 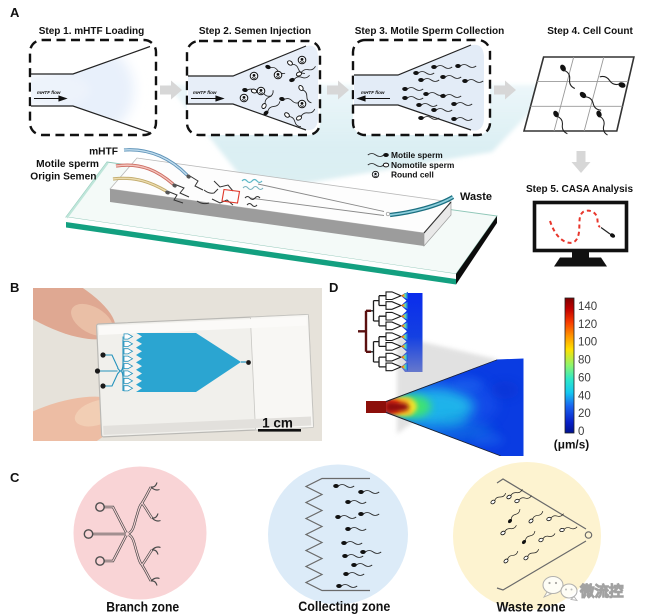 What do you see at coordinates (590, 31) in the screenshot?
I see `svg-text: Step 4. Cell Count` at bounding box center [590, 31].